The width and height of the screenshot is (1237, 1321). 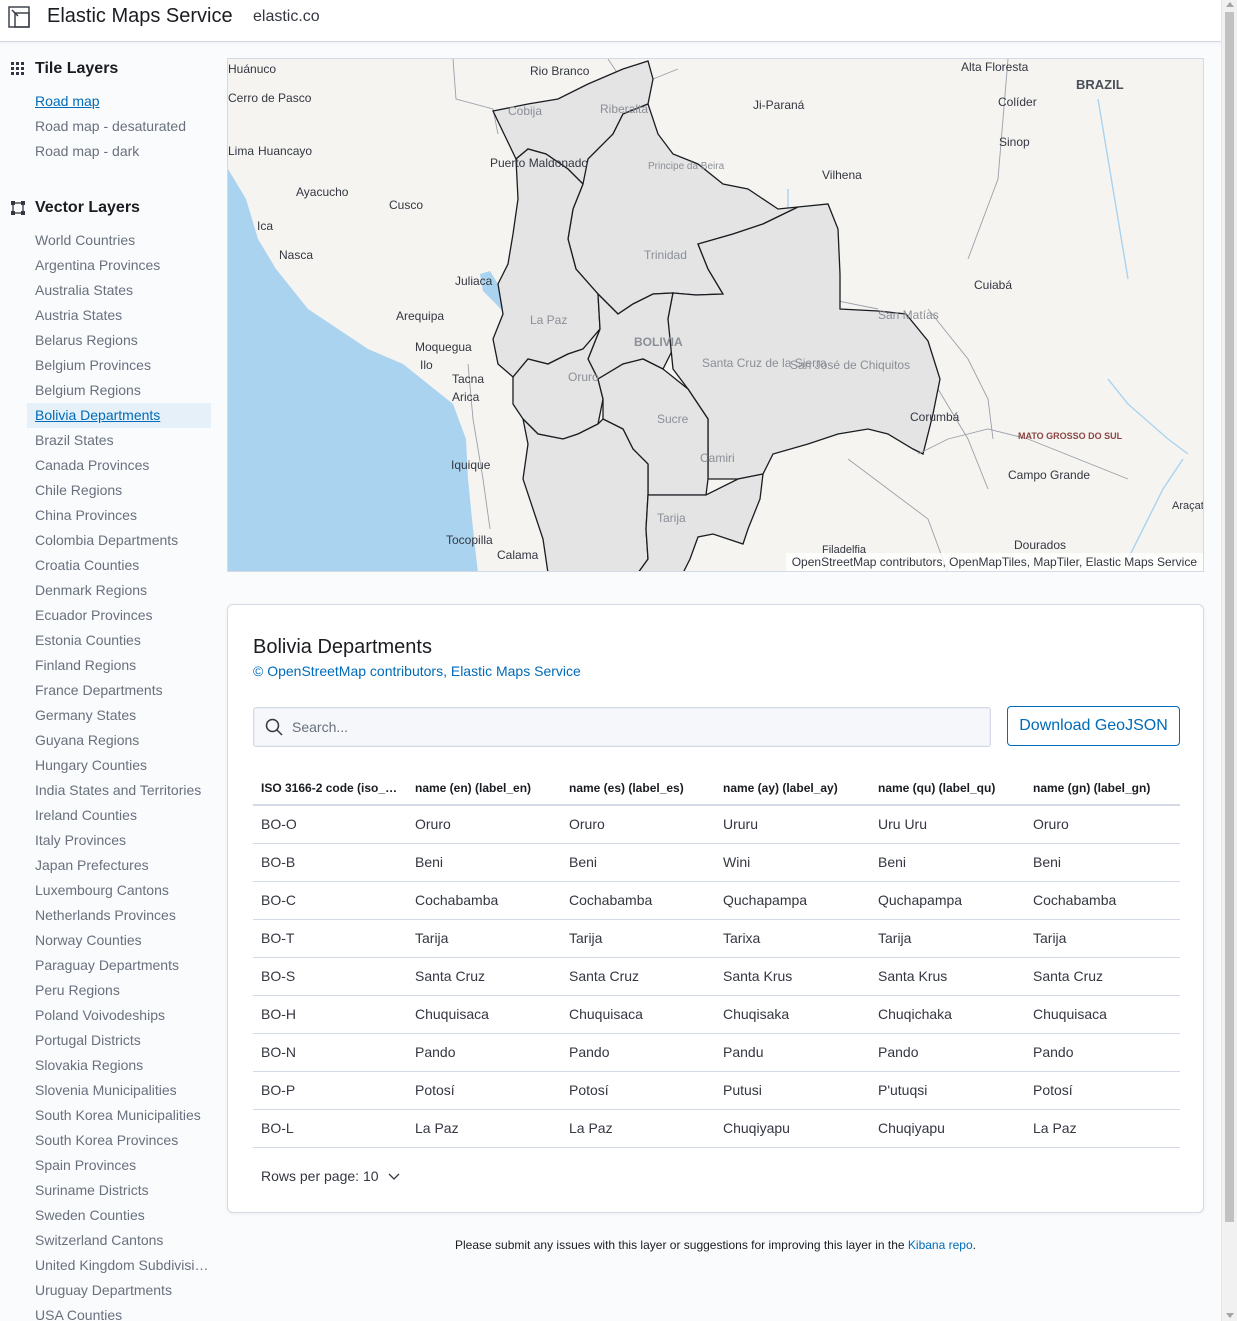 What do you see at coordinates (1093, 726) in the screenshot?
I see `download-geojson-button: Download GeoJSON` at bounding box center [1093, 726].